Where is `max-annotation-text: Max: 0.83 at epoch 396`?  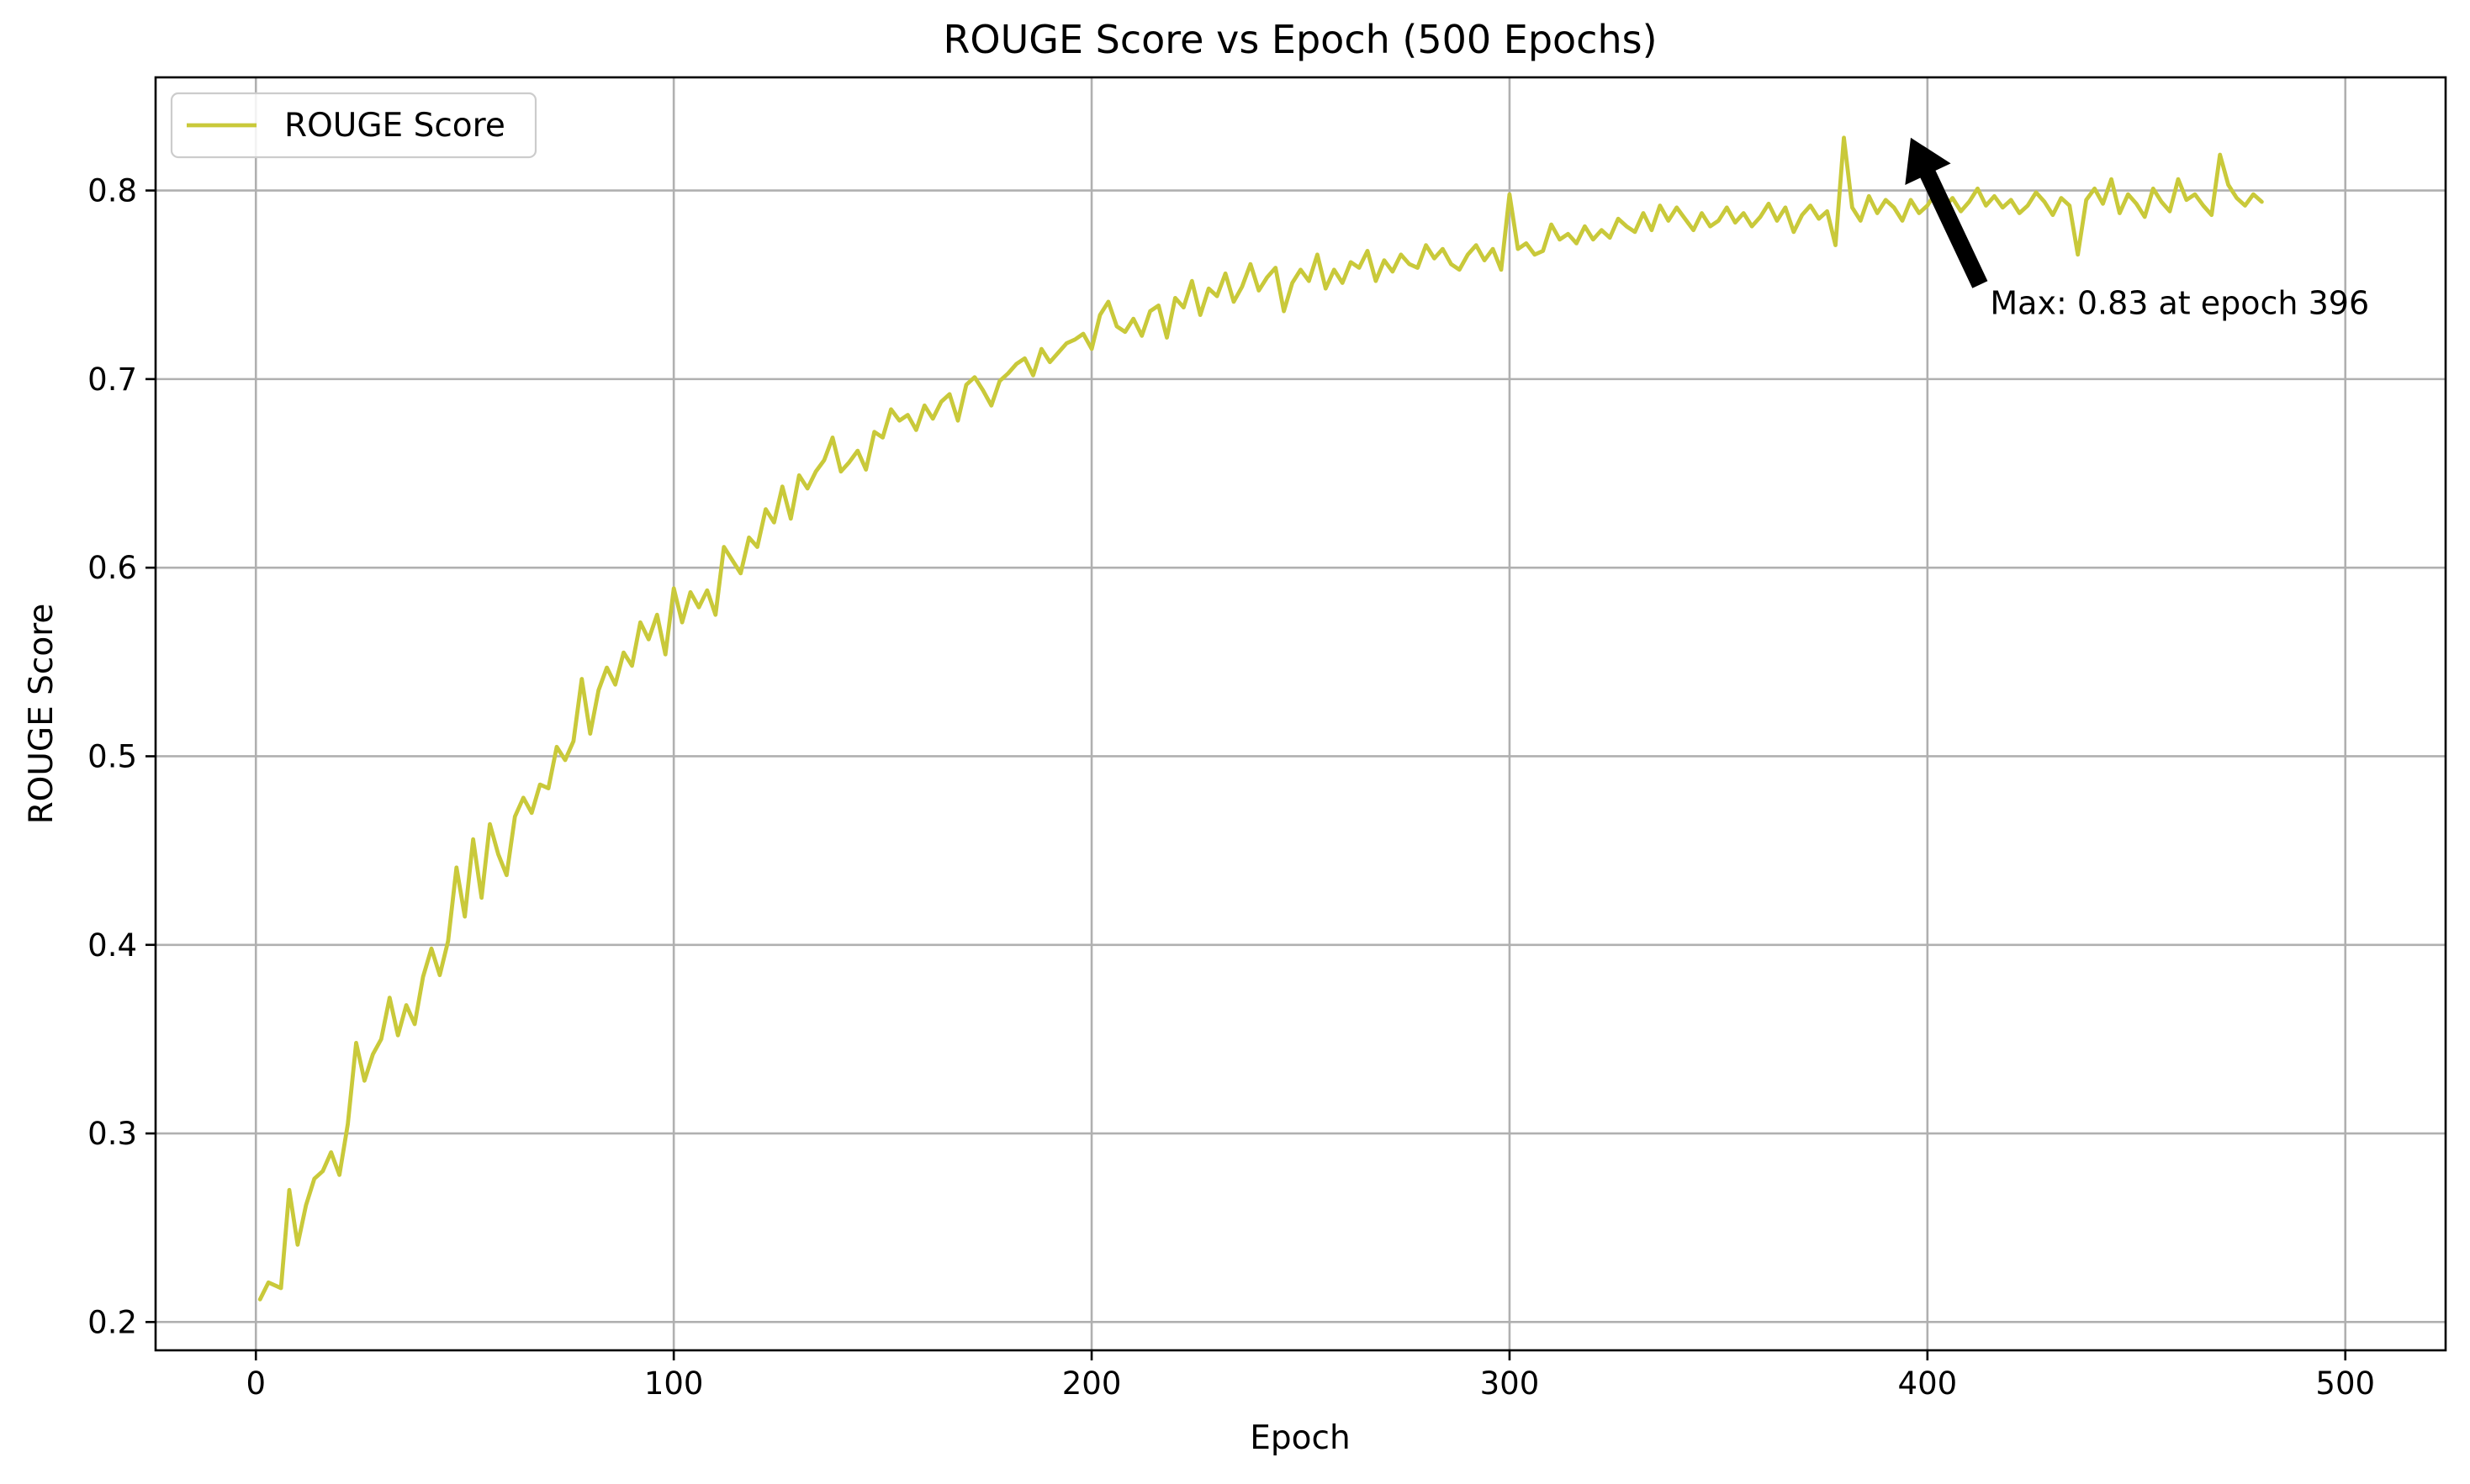 max-annotation-text: Max: 0.83 at epoch 396 is located at coordinates (2180, 303).